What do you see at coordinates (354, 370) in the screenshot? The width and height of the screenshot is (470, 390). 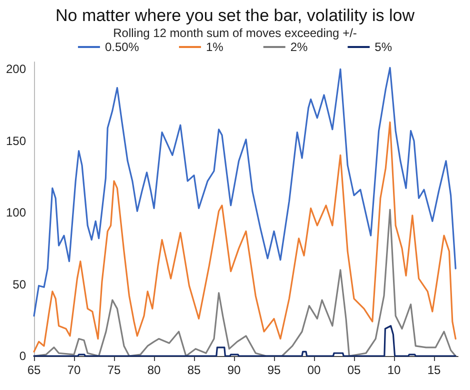 I see `x-tick-label: 05` at bounding box center [354, 370].